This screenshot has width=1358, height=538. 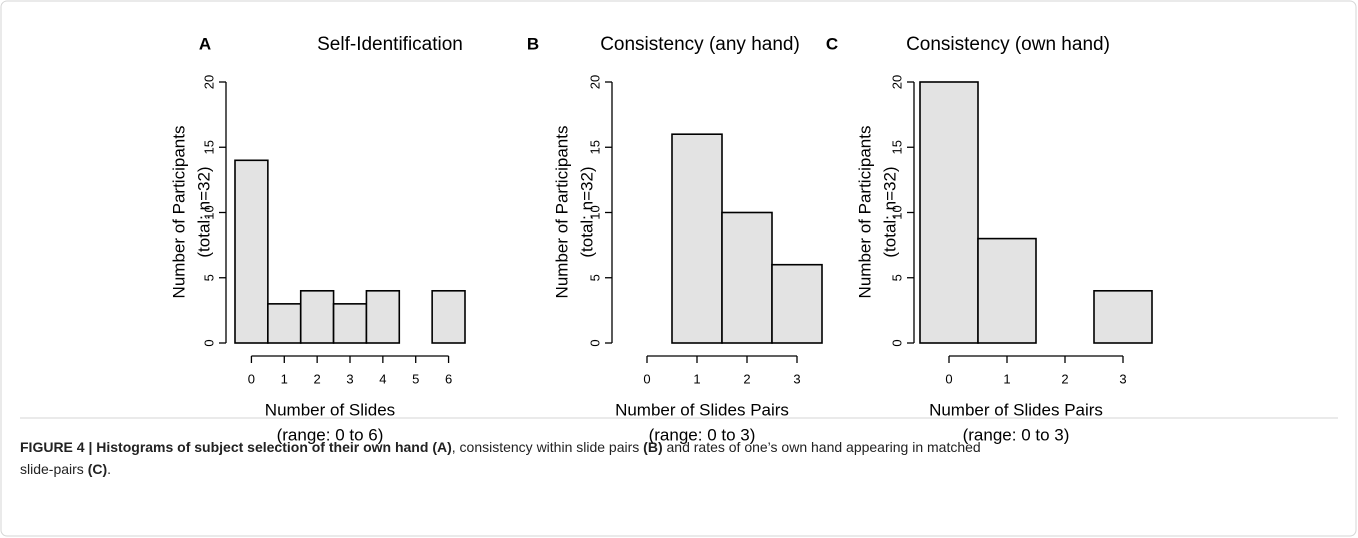 What do you see at coordinates (441, 447) in the screenshot?
I see `caption-run: (A)` at bounding box center [441, 447].